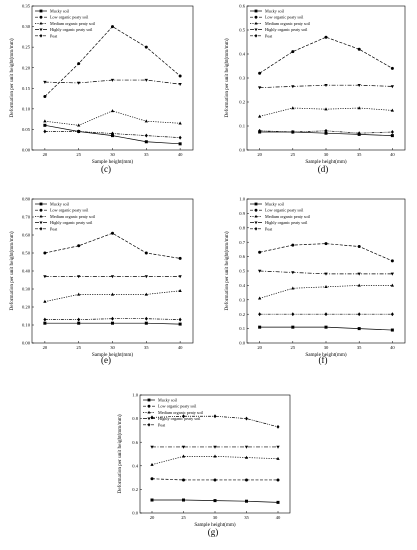 This screenshot has height=550, width=417. Describe the element at coordinates (242, 328) in the screenshot. I see `y-tick-label: 0.1` at that location.